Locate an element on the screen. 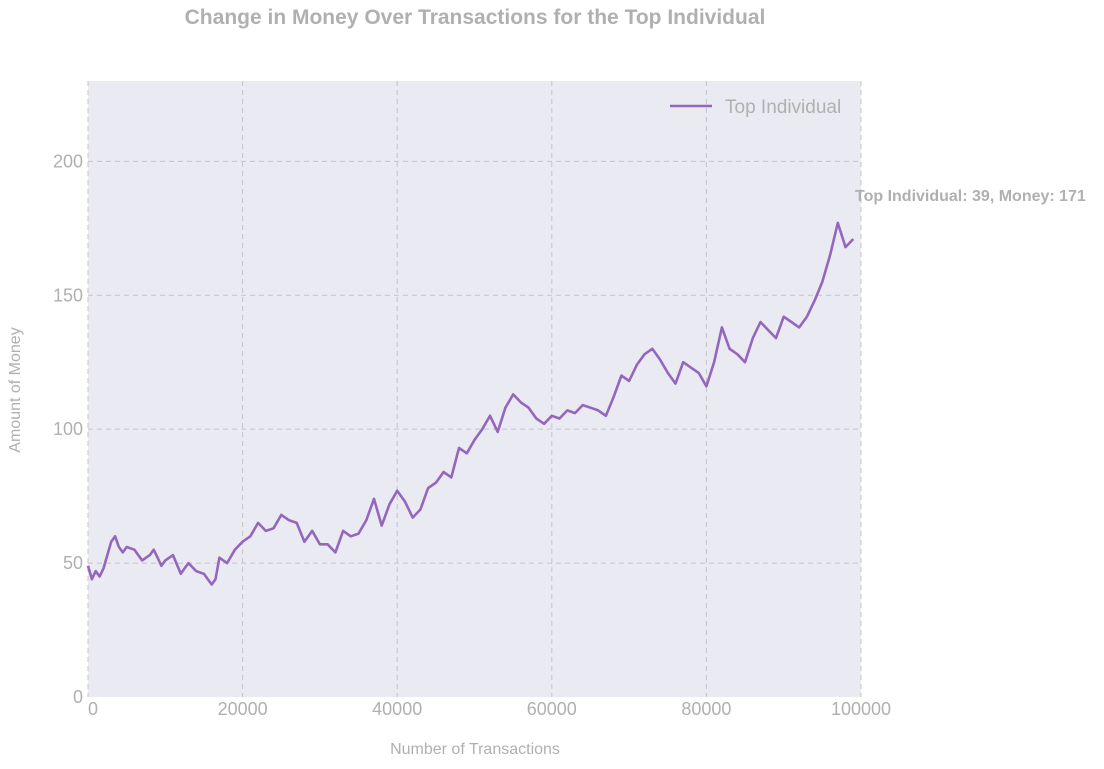 The image size is (1104, 769). legend-label: Top Individual is located at coordinates (783, 107).